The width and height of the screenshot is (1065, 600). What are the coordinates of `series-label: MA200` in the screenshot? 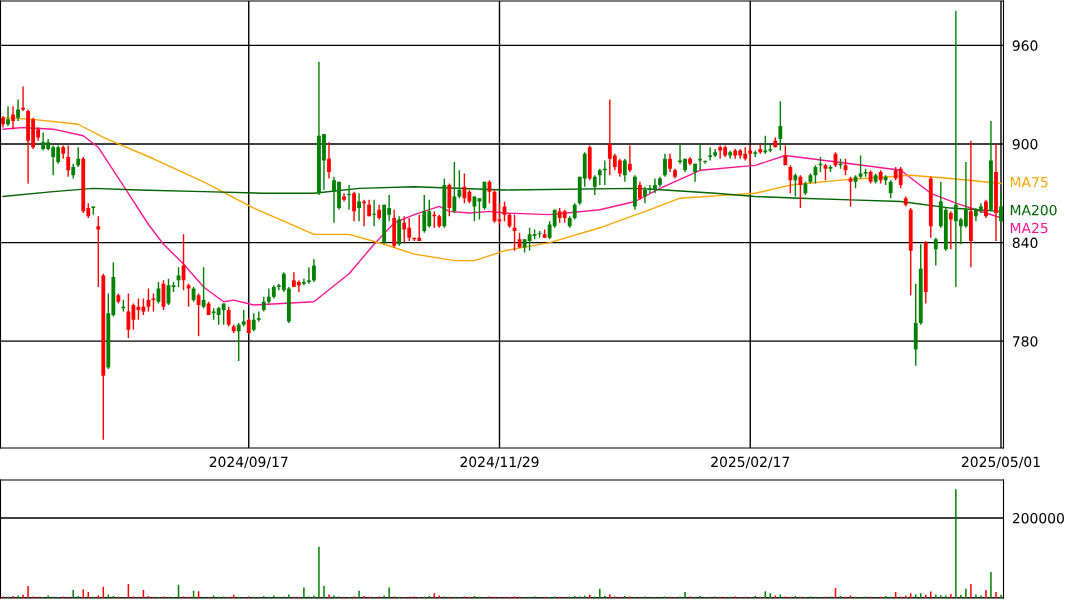 It's located at (1033, 210).